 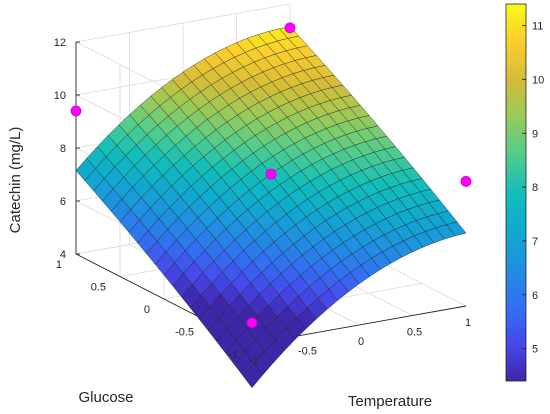 I want to click on colorbar-tick-label: 6, so click(x=535, y=296).